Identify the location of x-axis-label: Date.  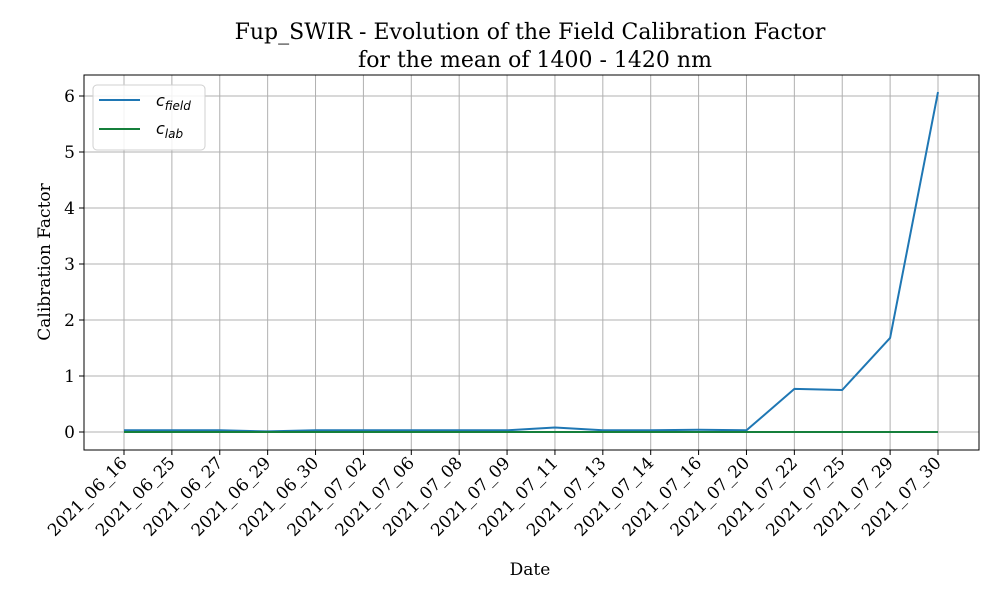
(530, 570).